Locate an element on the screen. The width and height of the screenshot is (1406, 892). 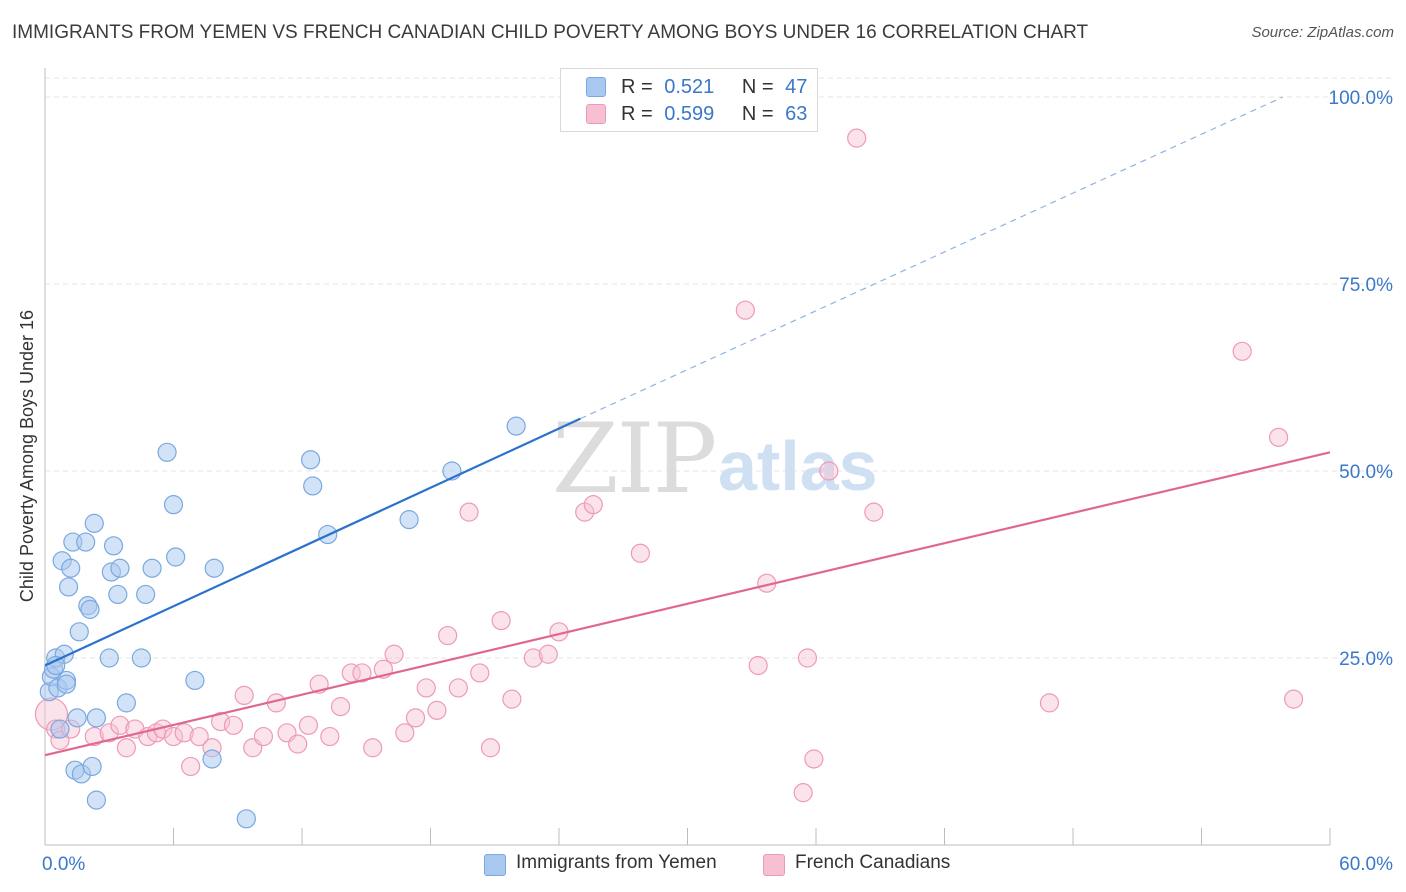
y-tick-label: 50.0% is located at coordinates (1366, 472).